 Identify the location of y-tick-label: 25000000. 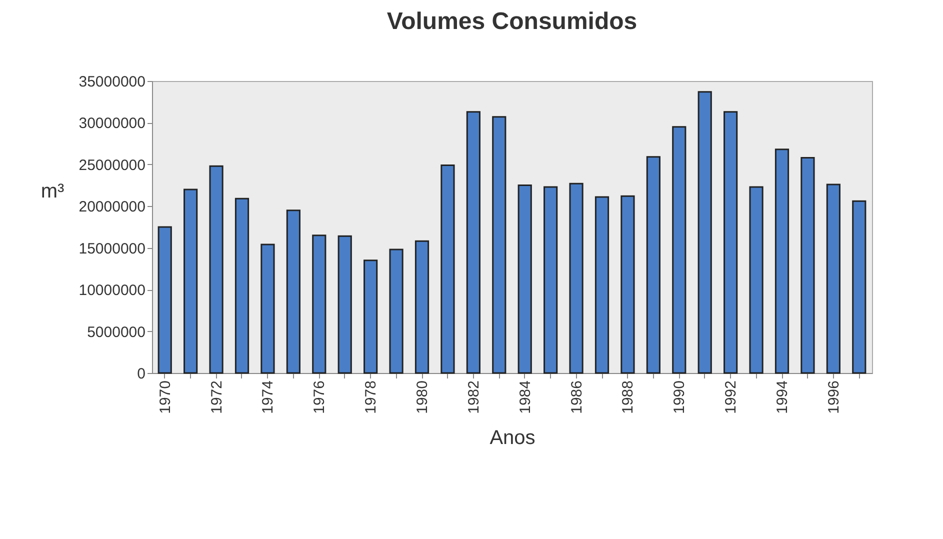
(112, 165).